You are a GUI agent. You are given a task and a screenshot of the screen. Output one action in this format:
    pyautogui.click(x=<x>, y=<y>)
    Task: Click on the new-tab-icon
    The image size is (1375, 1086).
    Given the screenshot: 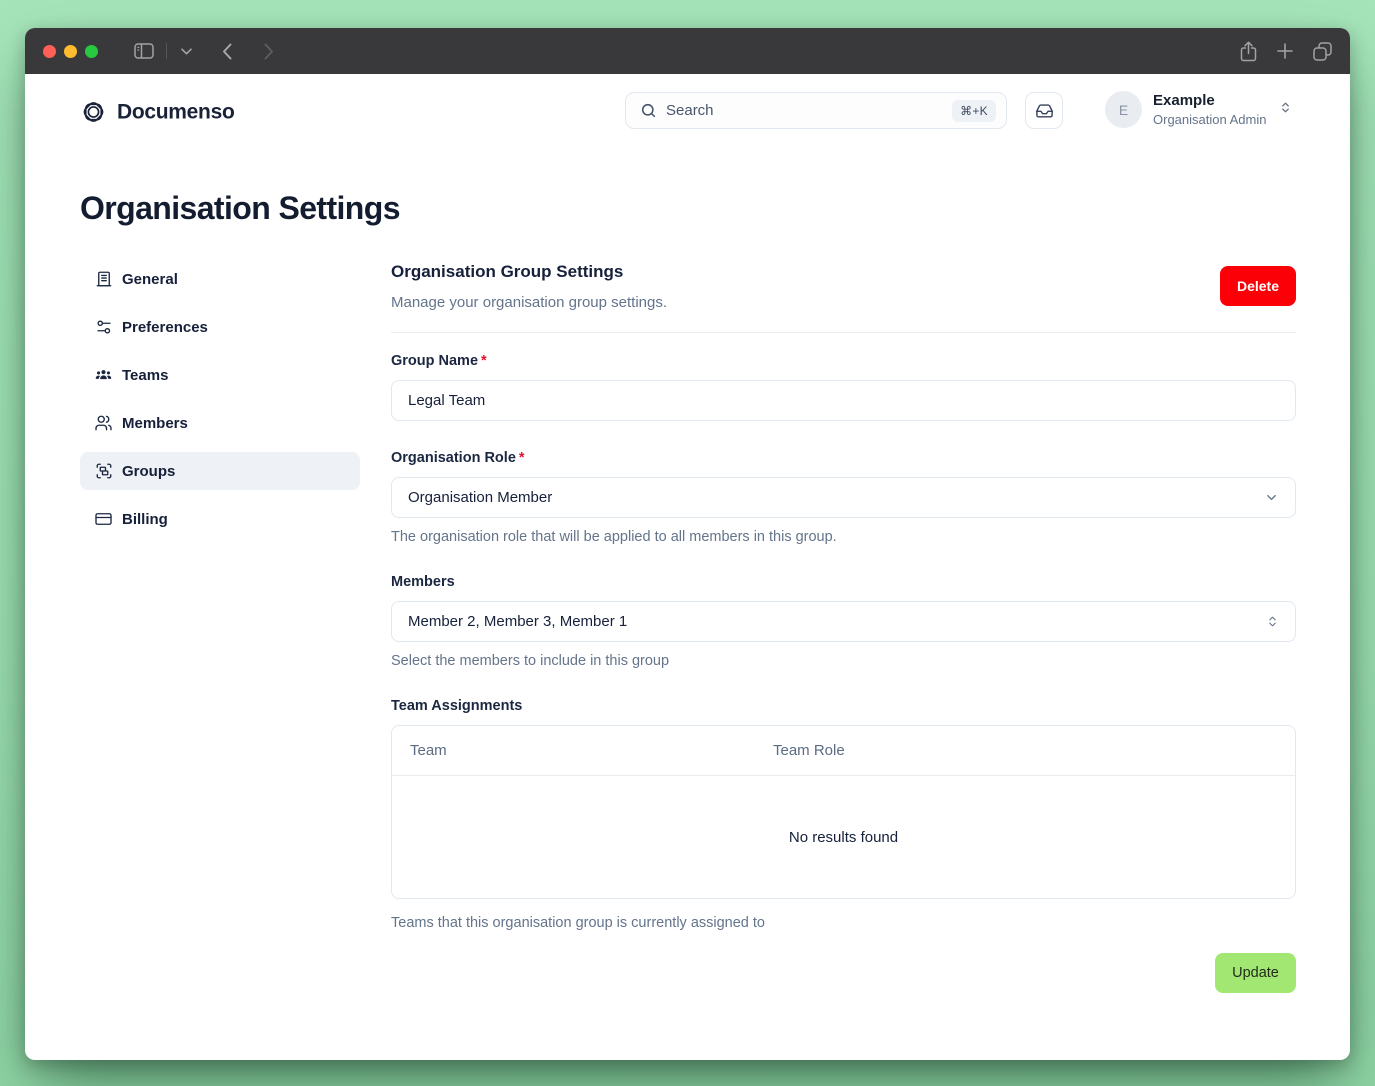 What is the action you would take?
    pyautogui.click(x=1285, y=51)
    